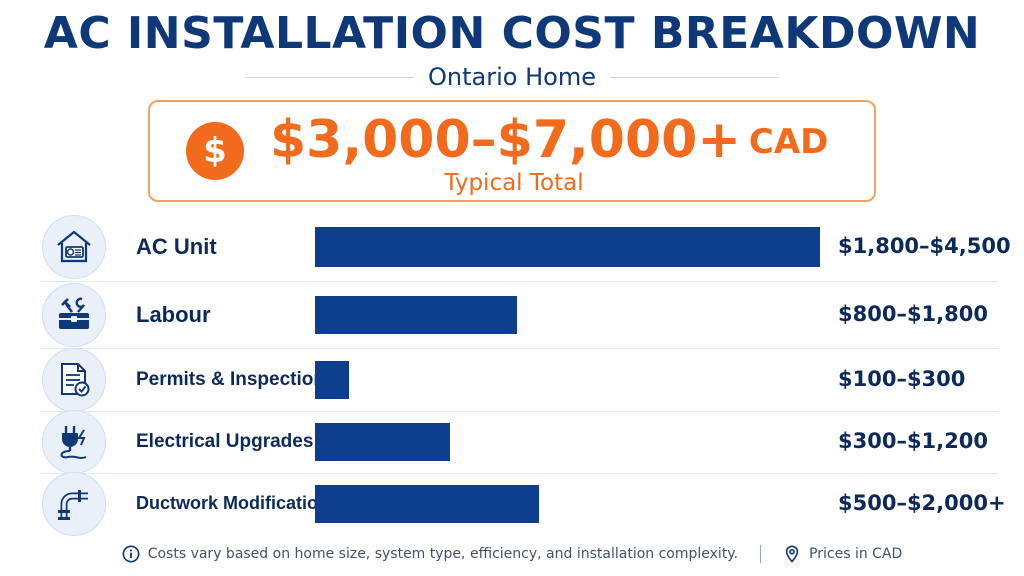  Describe the element at coordinates (131, 554) in the screenshot. I see `info-icon` at that location.